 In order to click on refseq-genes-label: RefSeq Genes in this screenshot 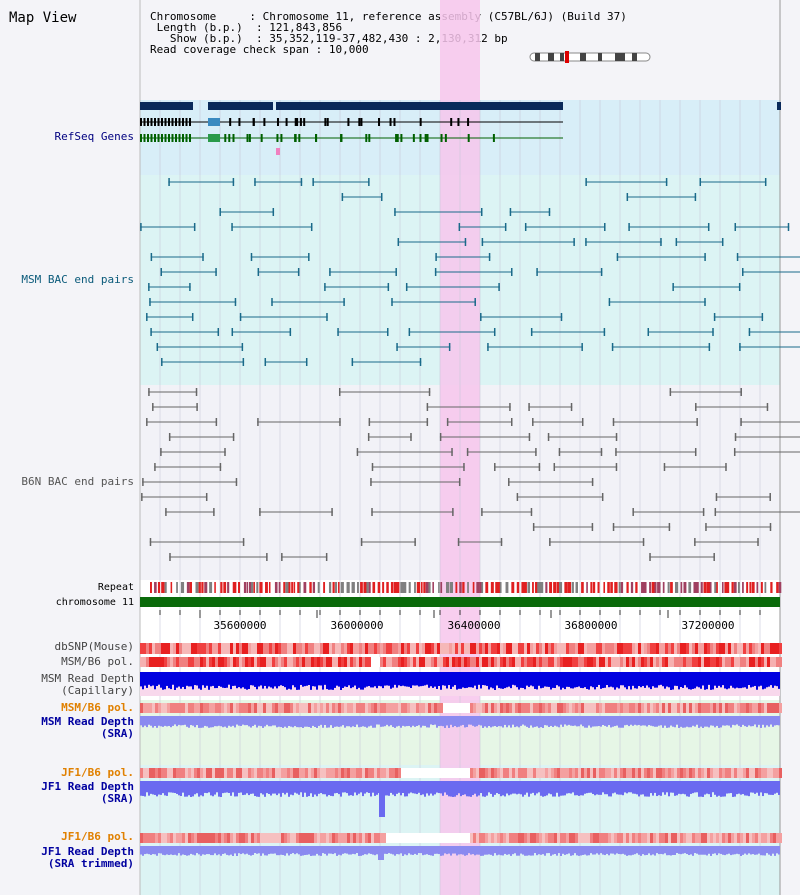, I will do `click(94, 136)`.